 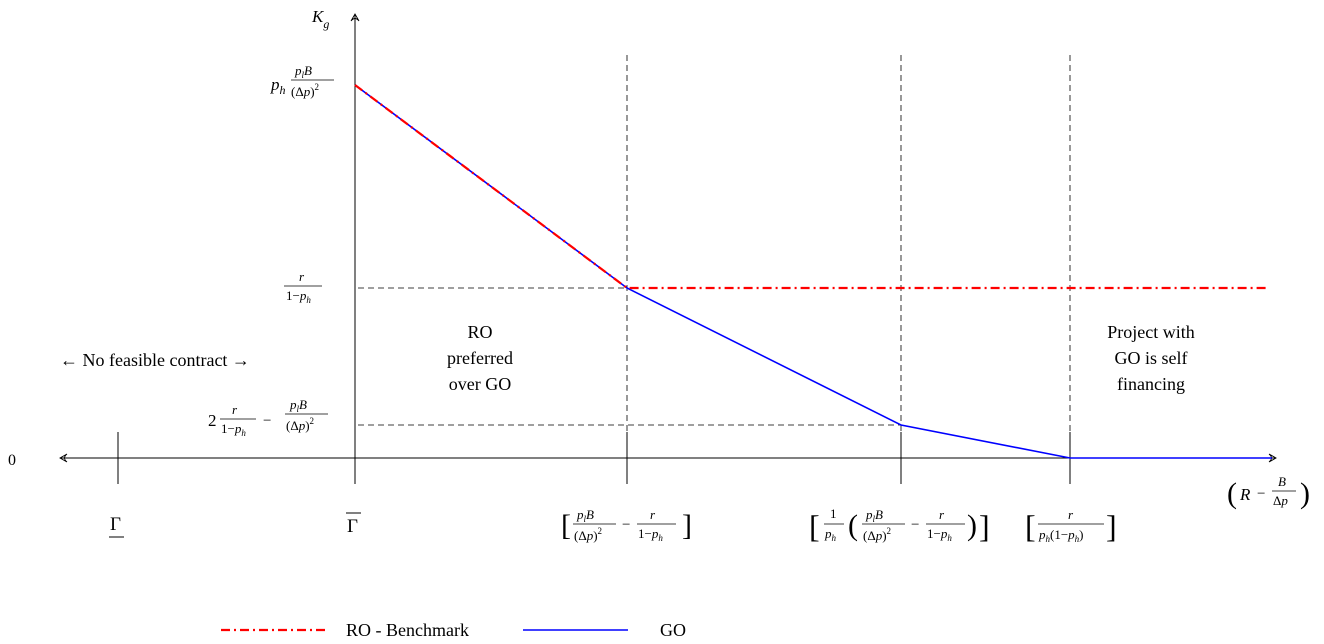 What do you see at coordinates (155, 360) in the screenshot?
I see `no-feasible-annotation: ← No feasible contract →` at bounding box center [155, 360].